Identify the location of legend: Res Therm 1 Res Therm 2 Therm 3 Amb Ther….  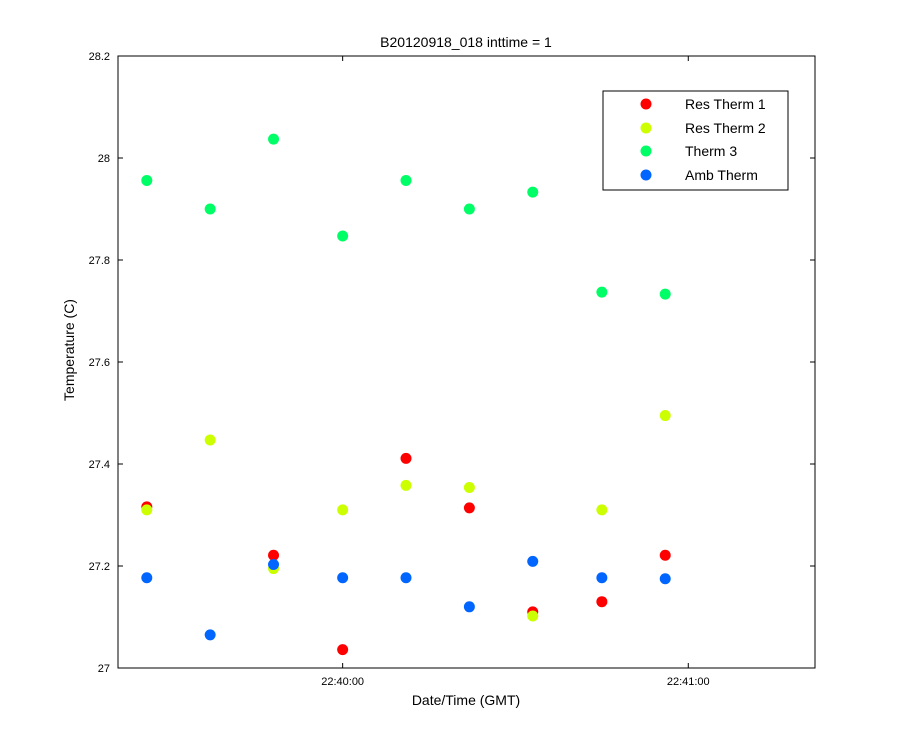
(695, 140).